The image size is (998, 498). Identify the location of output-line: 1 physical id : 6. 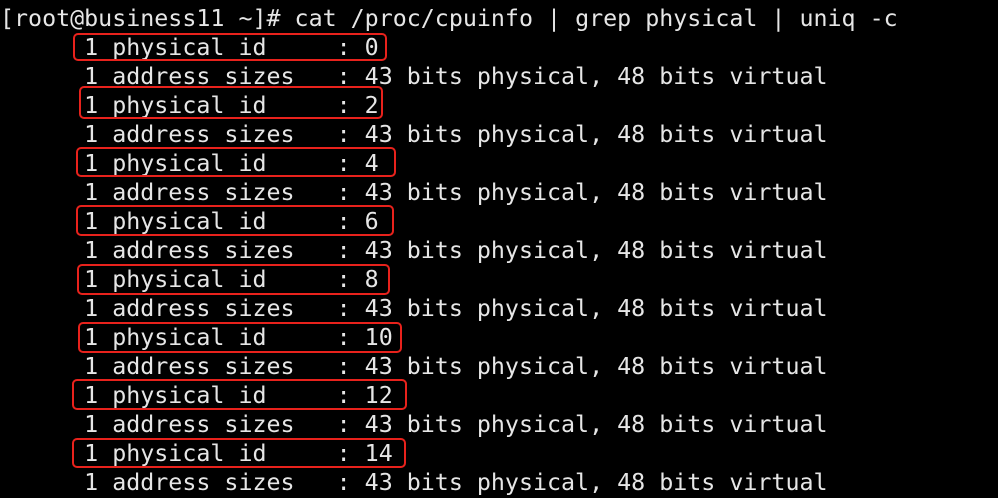
(189, 221).